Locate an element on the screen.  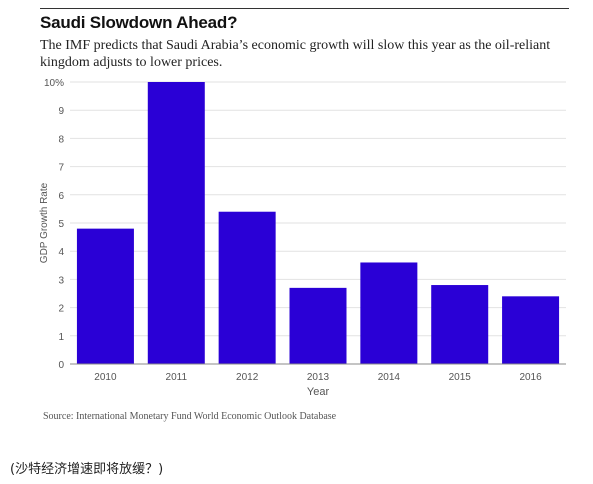
y-tick-label: 9 is located at coordinates (61, 111).